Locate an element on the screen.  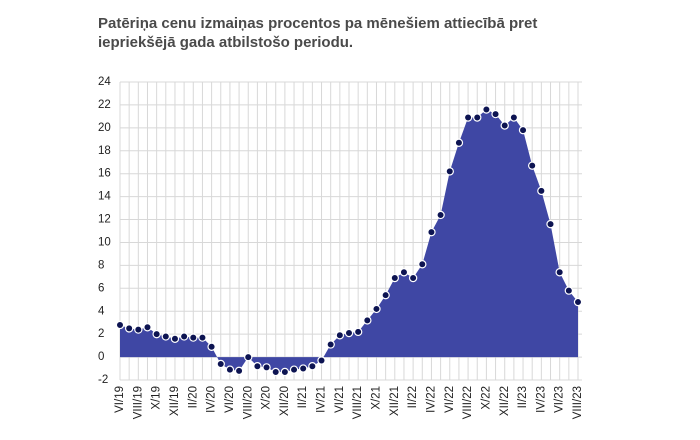
x-tick-label: X/20 is located at coordinates (267, 398).